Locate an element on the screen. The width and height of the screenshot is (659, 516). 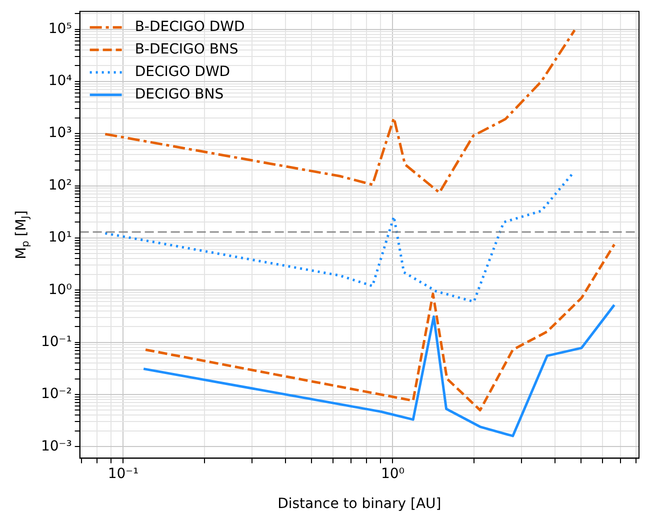
y-axis-title: Mp [MJ] is located at coordinates (23, 235).